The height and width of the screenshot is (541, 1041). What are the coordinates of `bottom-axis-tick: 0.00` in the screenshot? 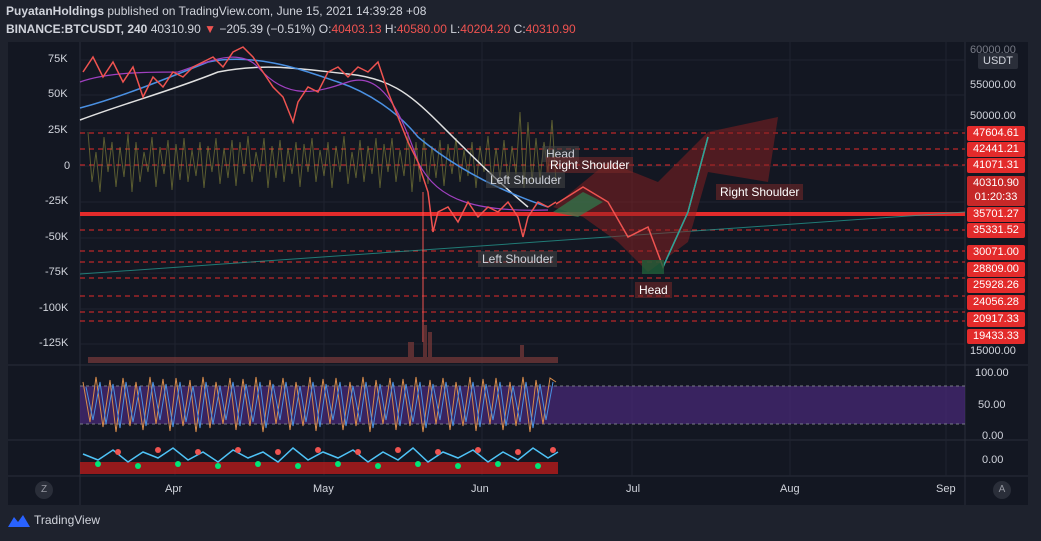 It's located at (993, 460).